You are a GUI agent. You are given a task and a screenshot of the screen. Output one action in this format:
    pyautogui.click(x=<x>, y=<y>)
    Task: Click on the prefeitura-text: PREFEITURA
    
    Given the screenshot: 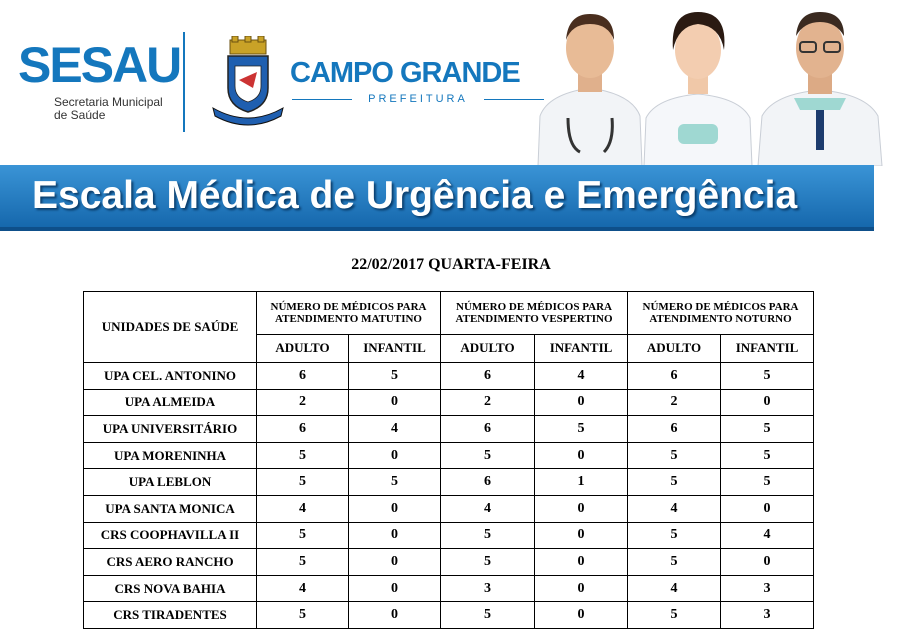 What is the action you would take?
    pyautogui.click(x=418, y=99)
    